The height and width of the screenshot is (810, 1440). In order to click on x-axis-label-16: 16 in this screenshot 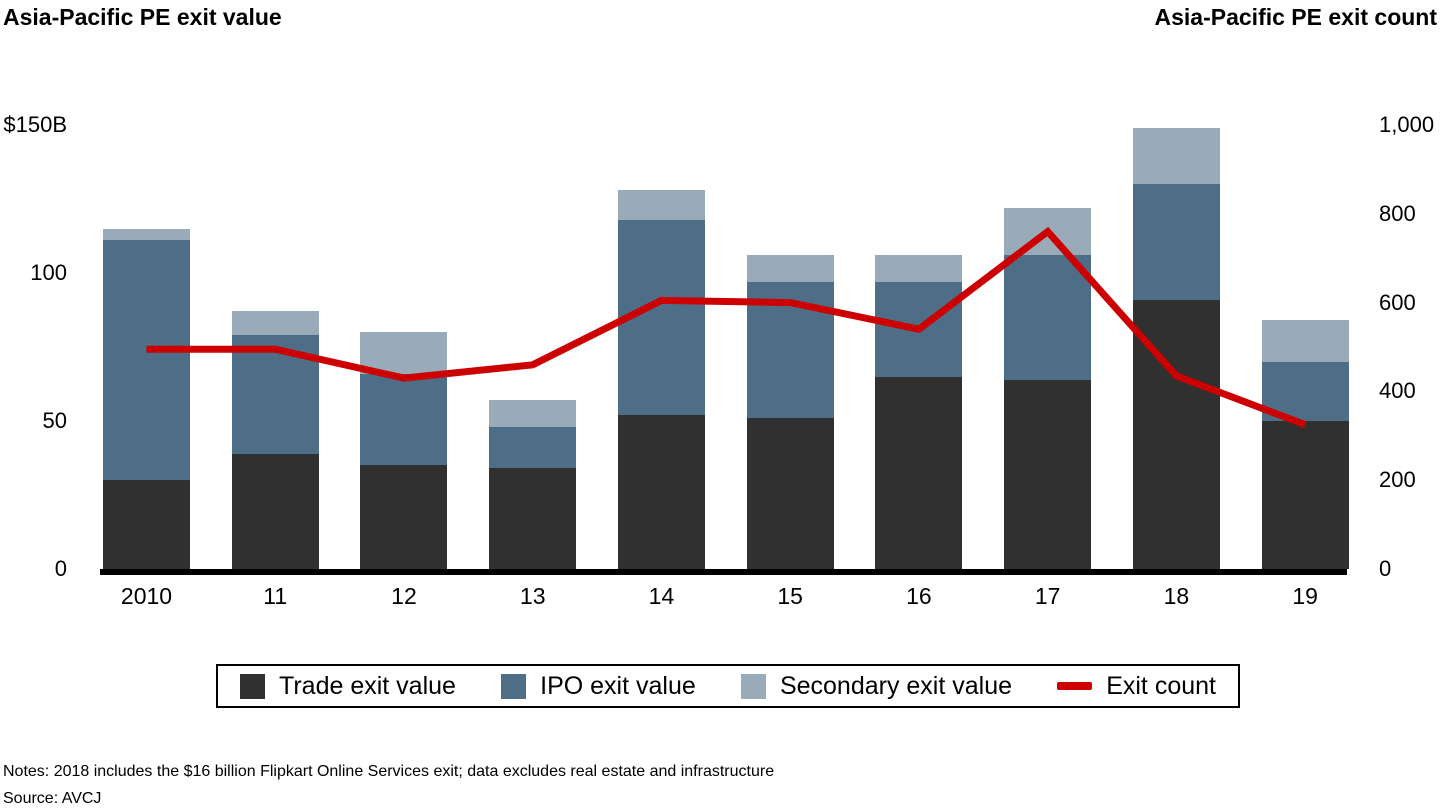, I will do `click(919, 596)`.